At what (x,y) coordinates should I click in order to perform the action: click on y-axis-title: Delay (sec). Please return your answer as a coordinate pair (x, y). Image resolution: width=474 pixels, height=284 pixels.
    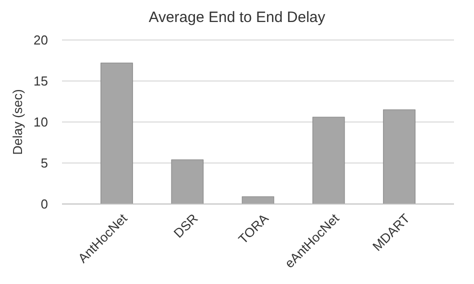
    Looking at the image, I should click on (17, 122).